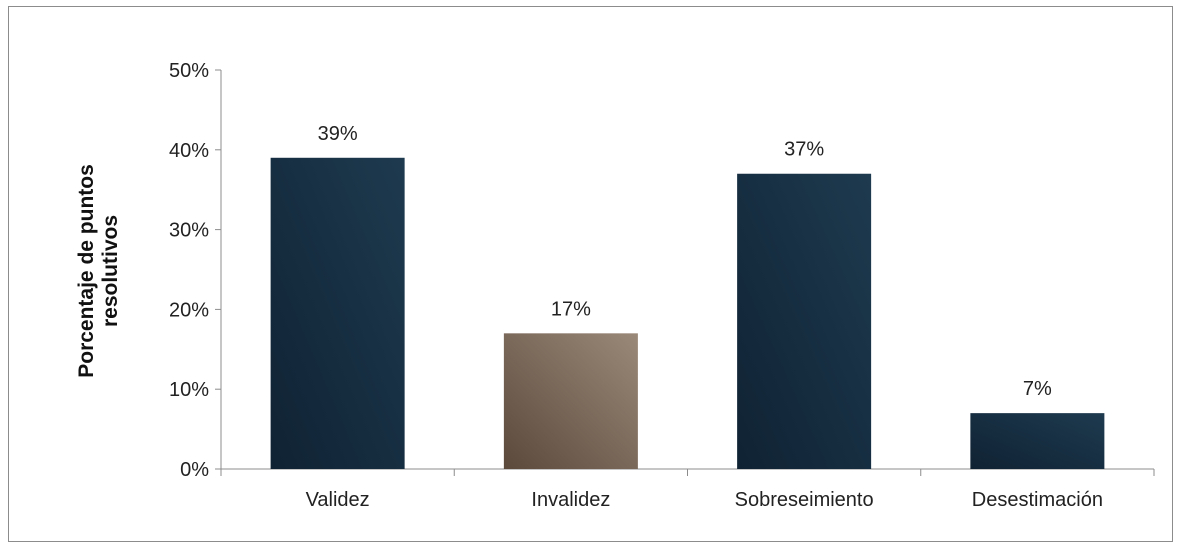 The height and width of the screenshot is (546, 1183). What do you see at coordinates (804, 321) in the screenshot?
I see `bar-sobreseimiento` at bounding box center [804, 321].